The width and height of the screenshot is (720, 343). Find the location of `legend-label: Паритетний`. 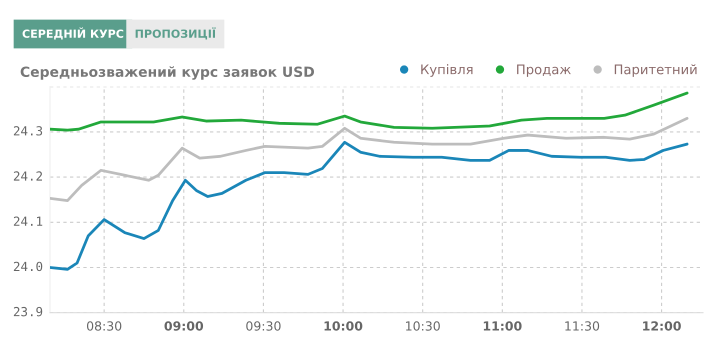

legend-label: Паритетний is located at coordinates (655, 70).